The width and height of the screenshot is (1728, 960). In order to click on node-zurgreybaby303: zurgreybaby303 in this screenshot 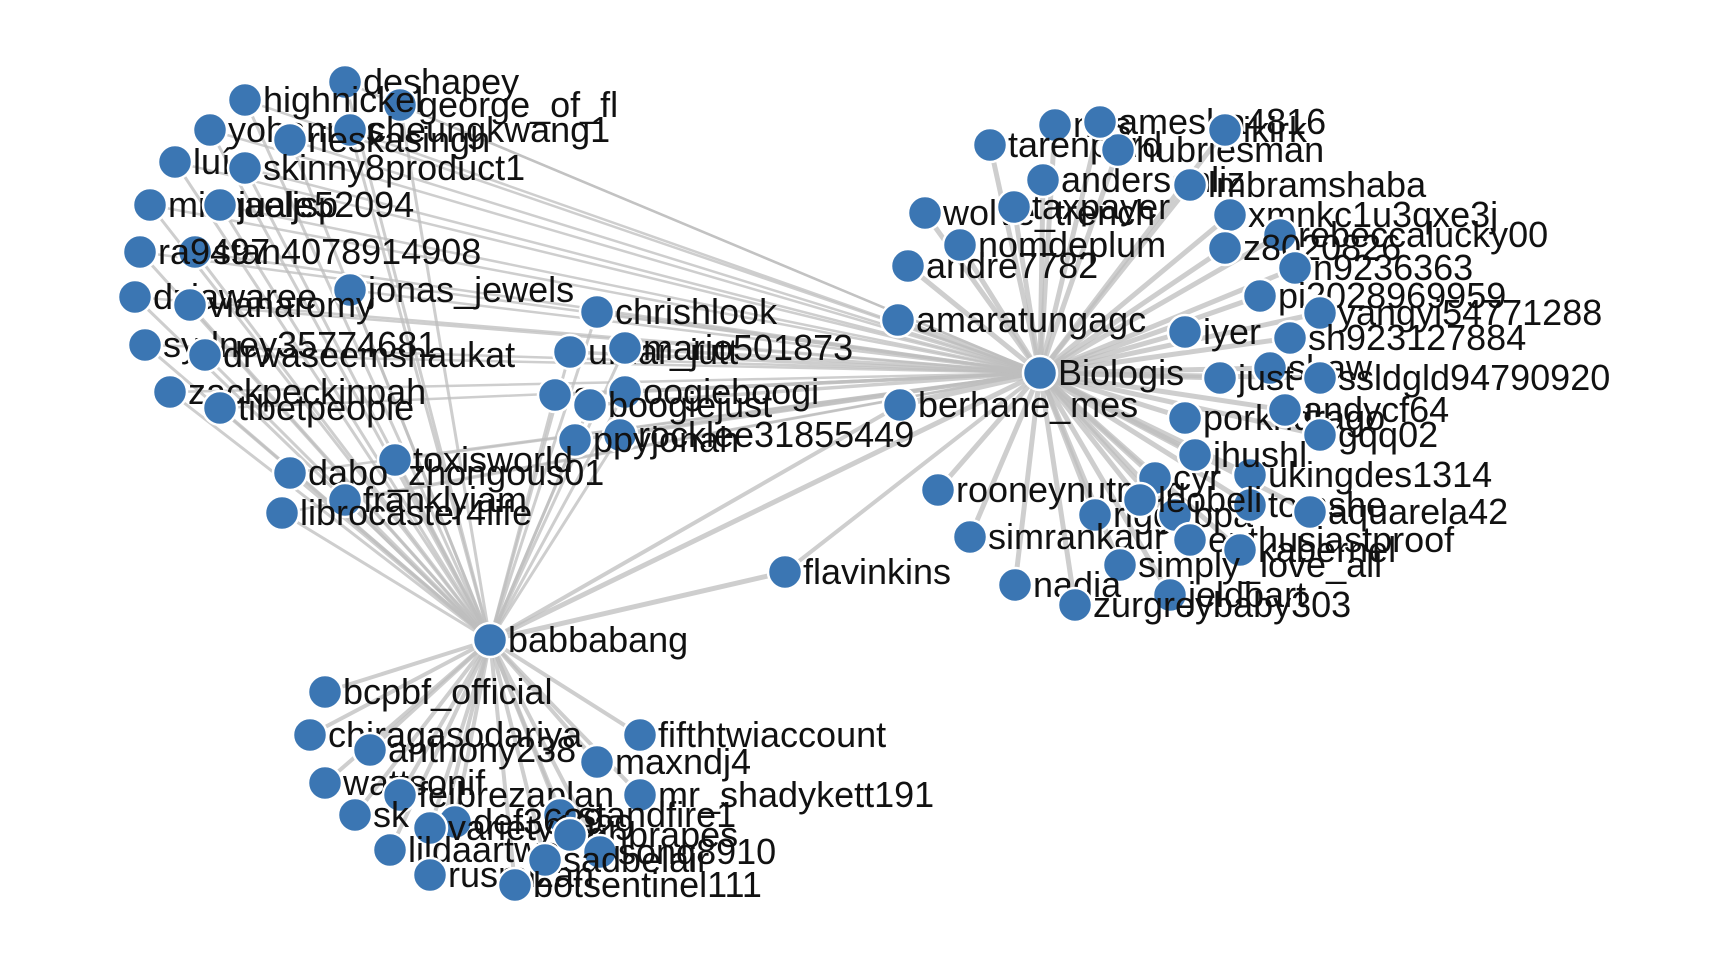, I will do `click(1203, 604)`.